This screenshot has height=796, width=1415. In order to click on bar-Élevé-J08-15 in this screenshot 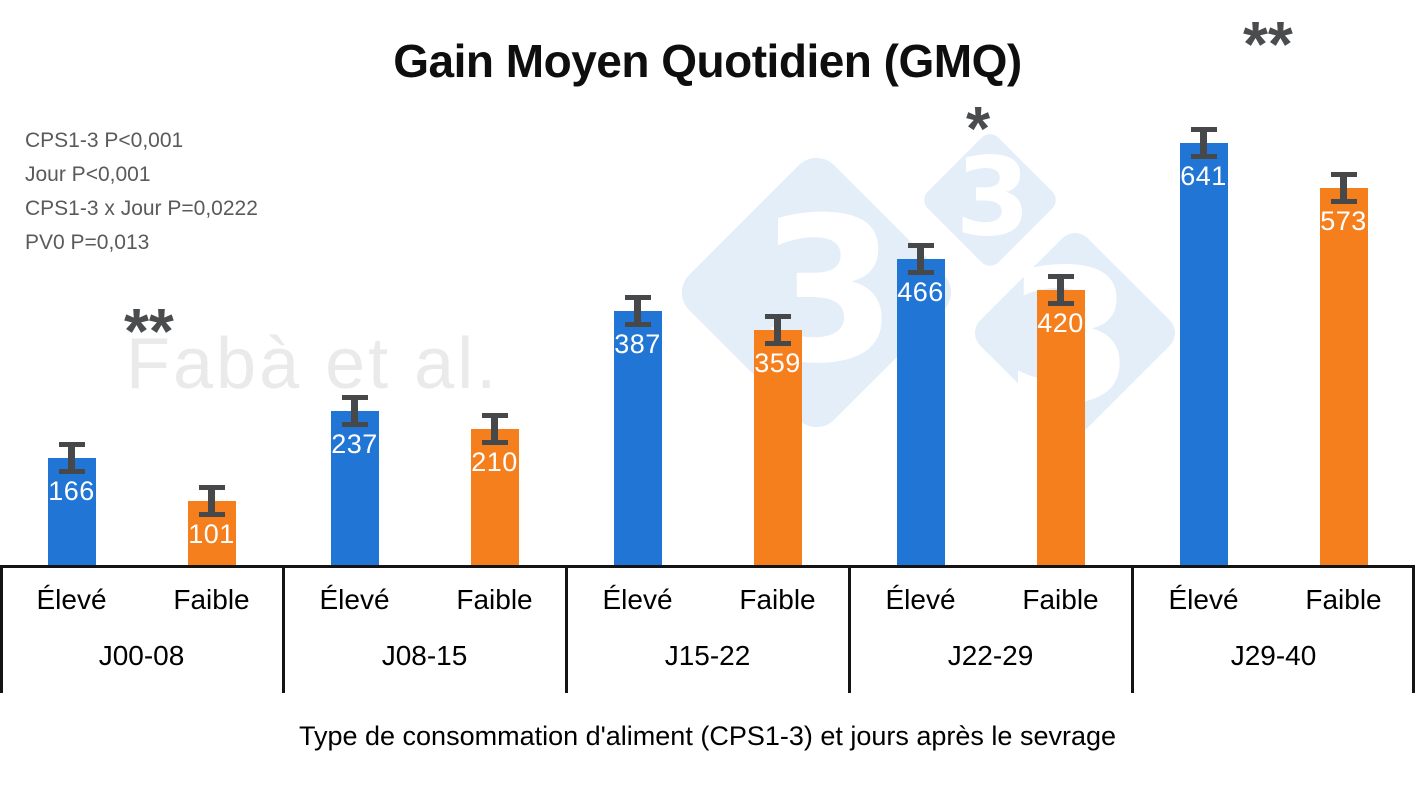, I will do `click(354, 489)`.